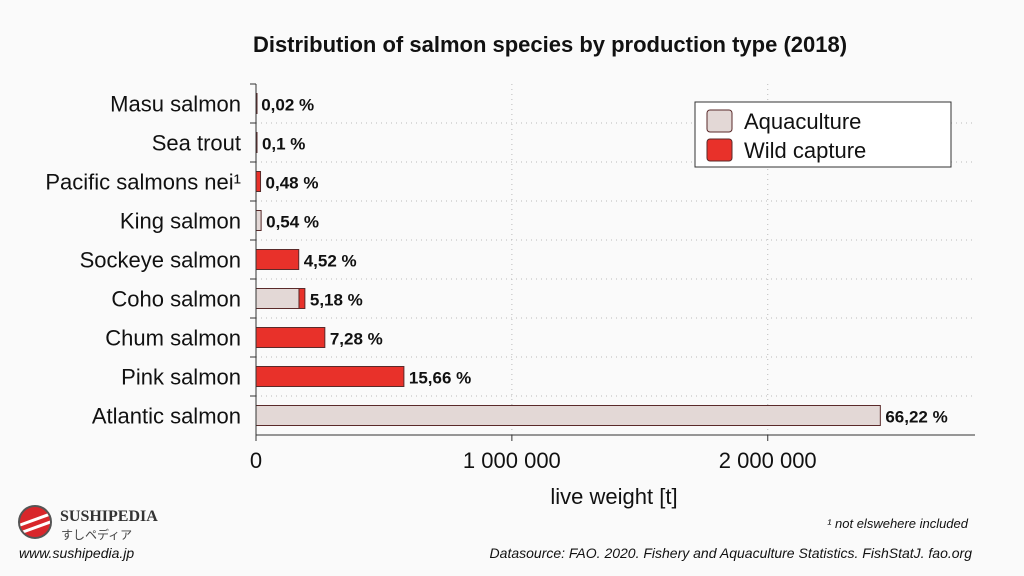 Image resolution: width=1024 pixels, height=576 pixels. I want to click on x-tick-label: 1 000 000, so click(512, 460).